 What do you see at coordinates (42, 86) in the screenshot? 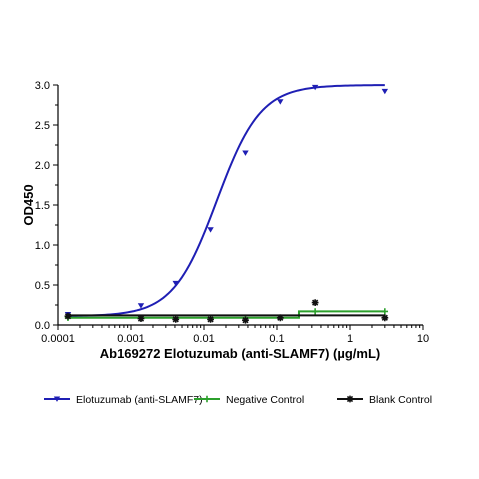
I see `y-tick-label: 3.0` at bounding box center [42, 86].